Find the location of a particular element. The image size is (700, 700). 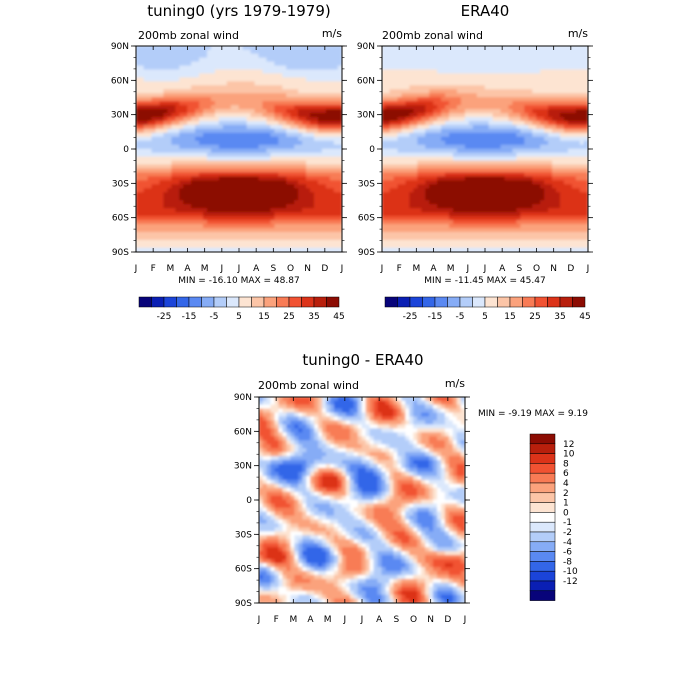

panel-diff-units: m/s is located at coordinates (455, 383).